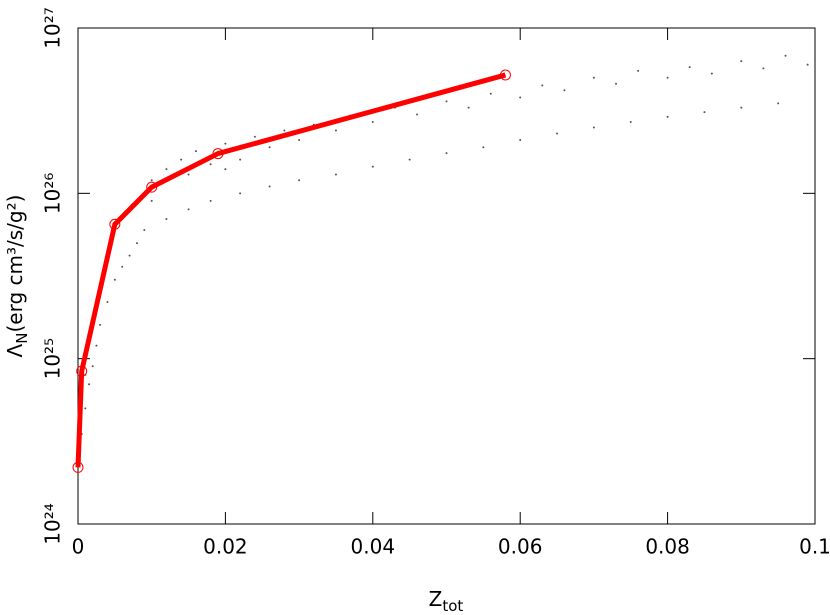 The image size is (830, 615). Describe the element at coordinates (53, 358) in the screenshot. I see `y-tick-label: 10²⁵` at that location.